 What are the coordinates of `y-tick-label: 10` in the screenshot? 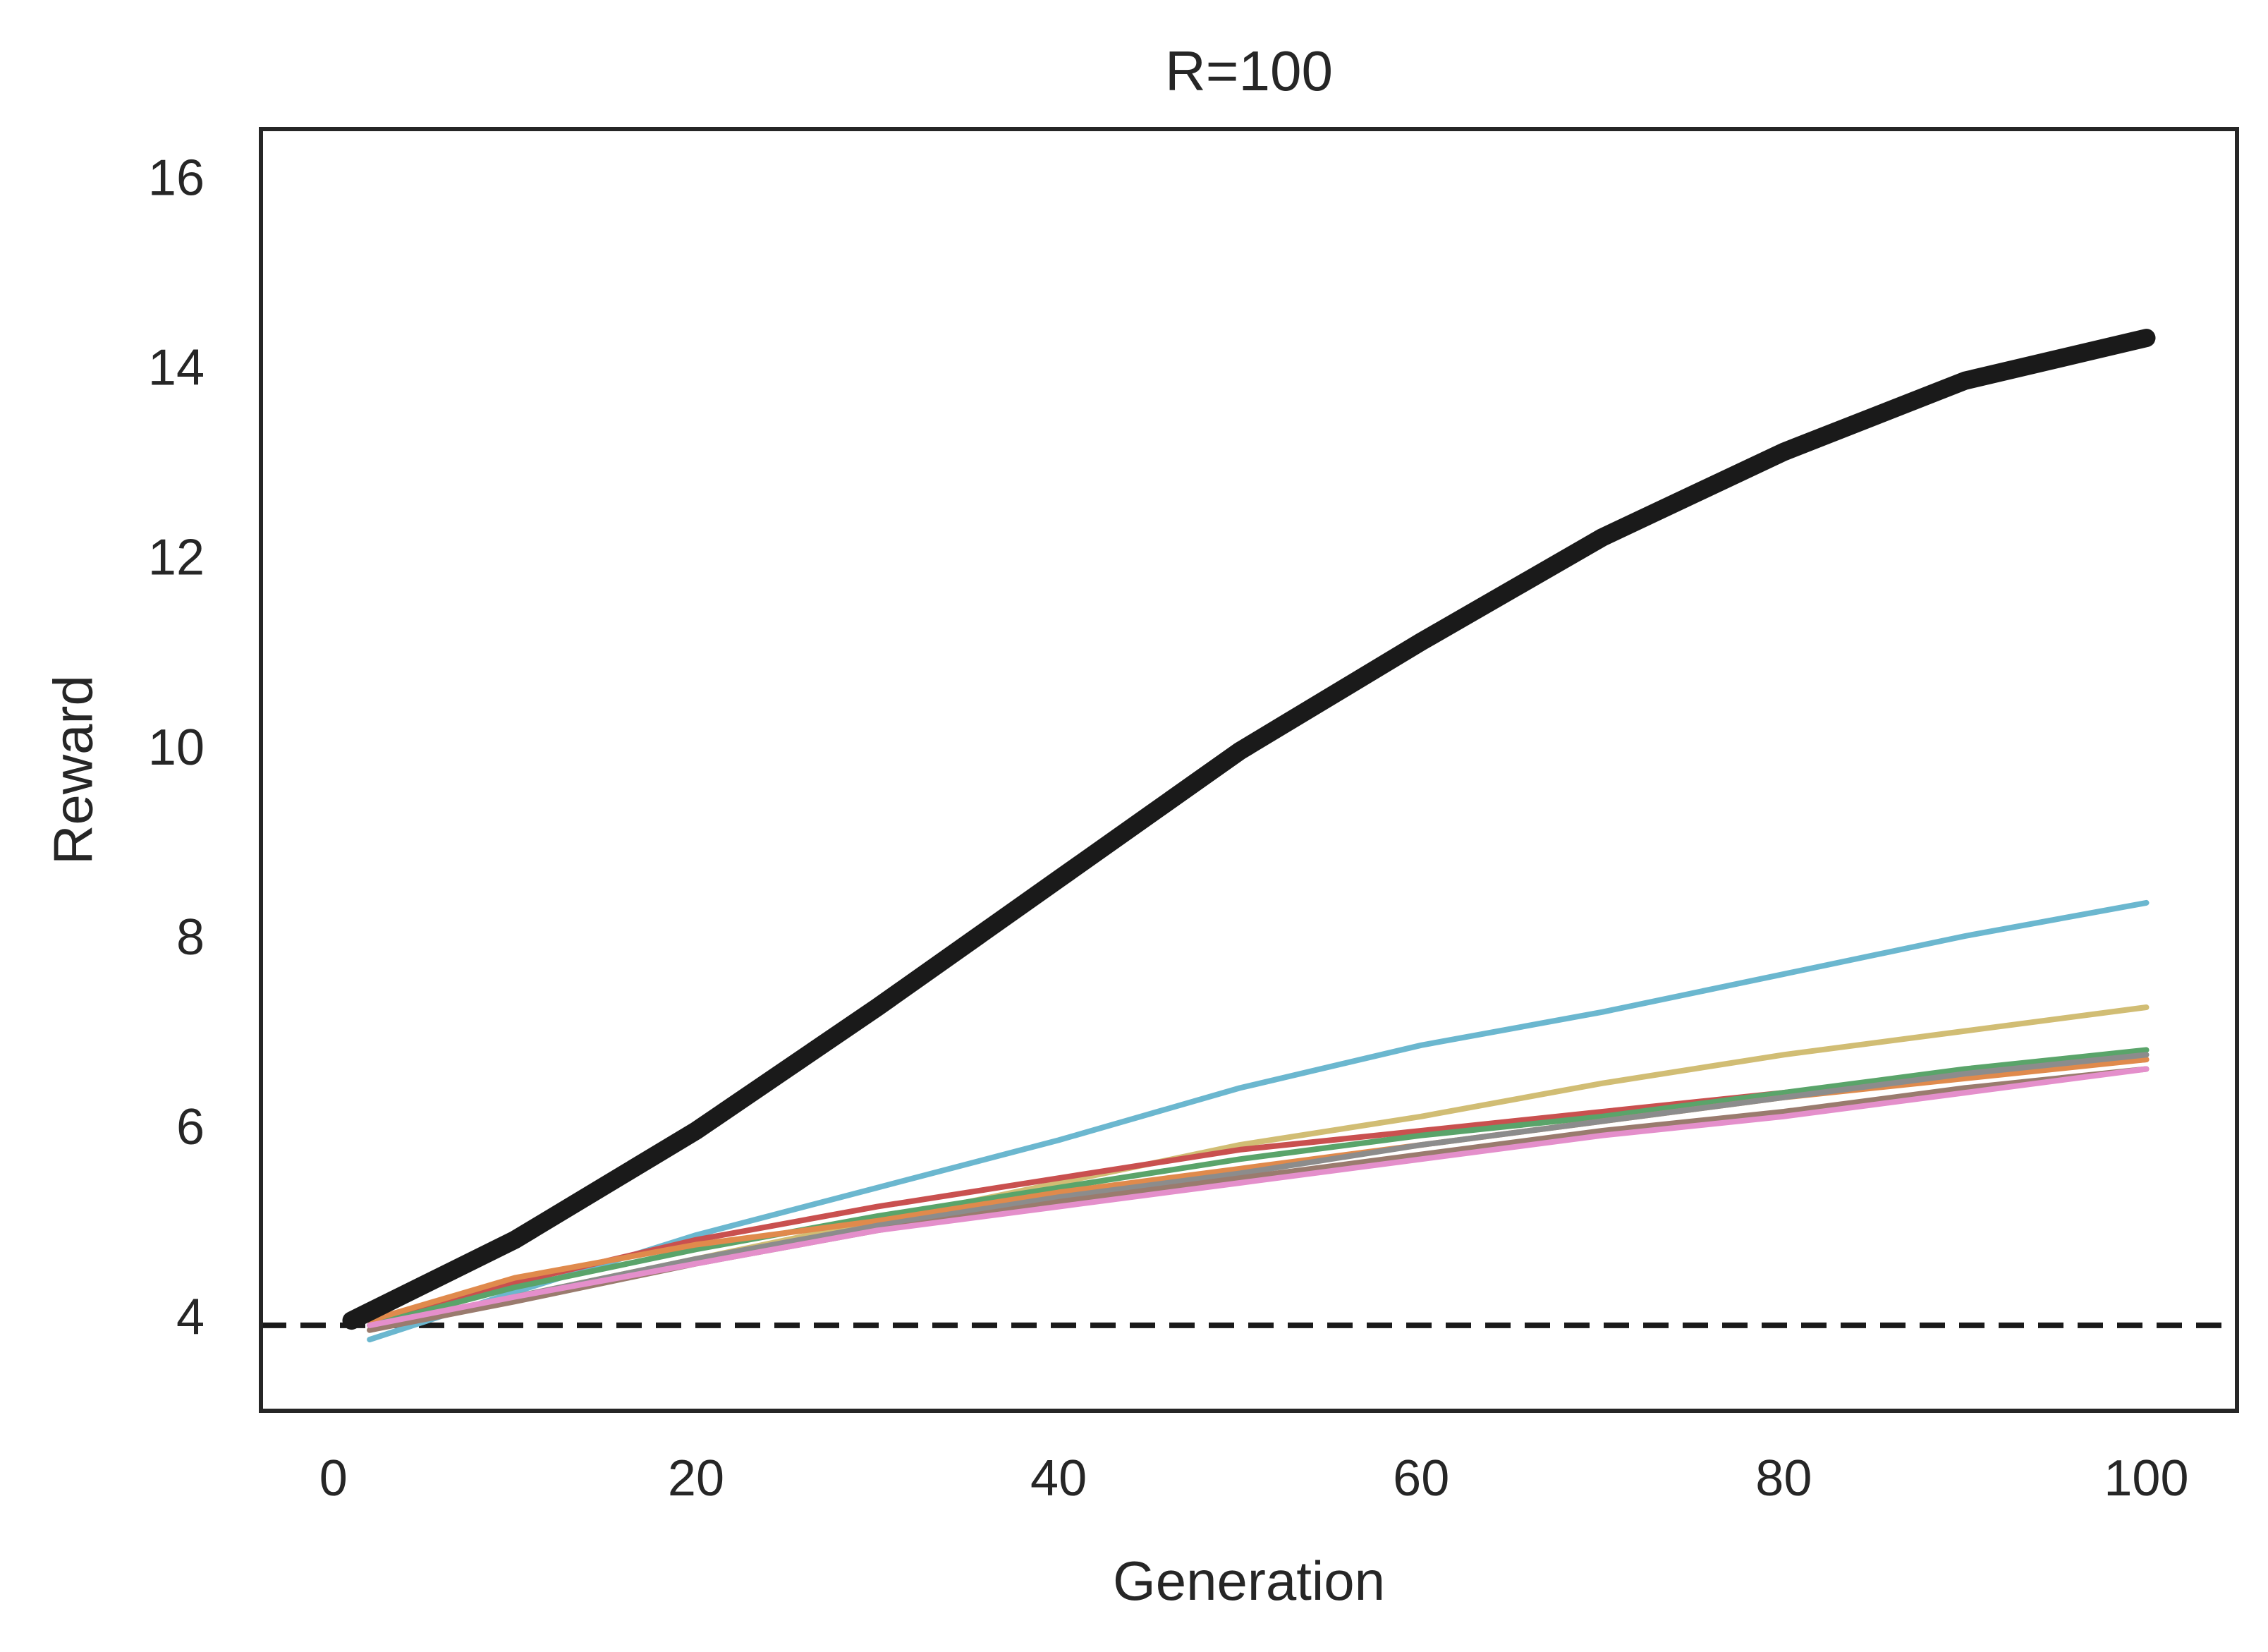 It's located at (176, 748).